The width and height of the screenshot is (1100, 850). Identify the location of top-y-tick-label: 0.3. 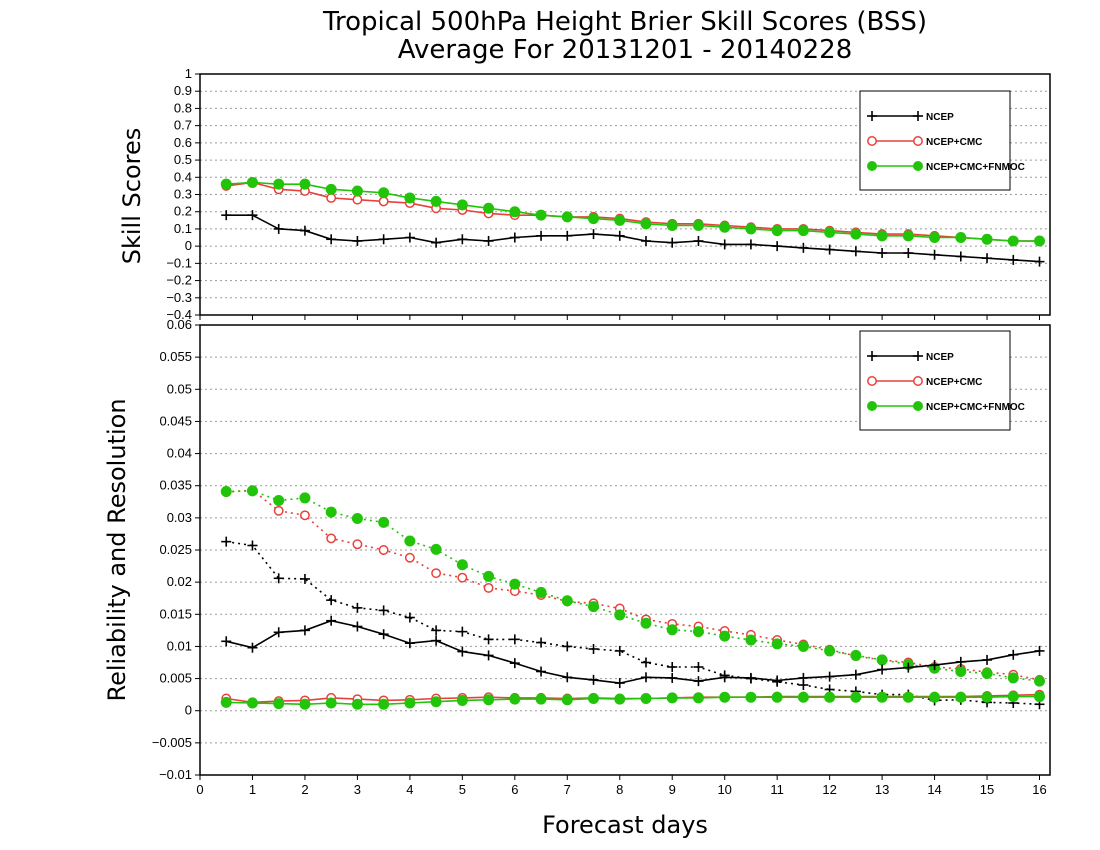
(183, 194).